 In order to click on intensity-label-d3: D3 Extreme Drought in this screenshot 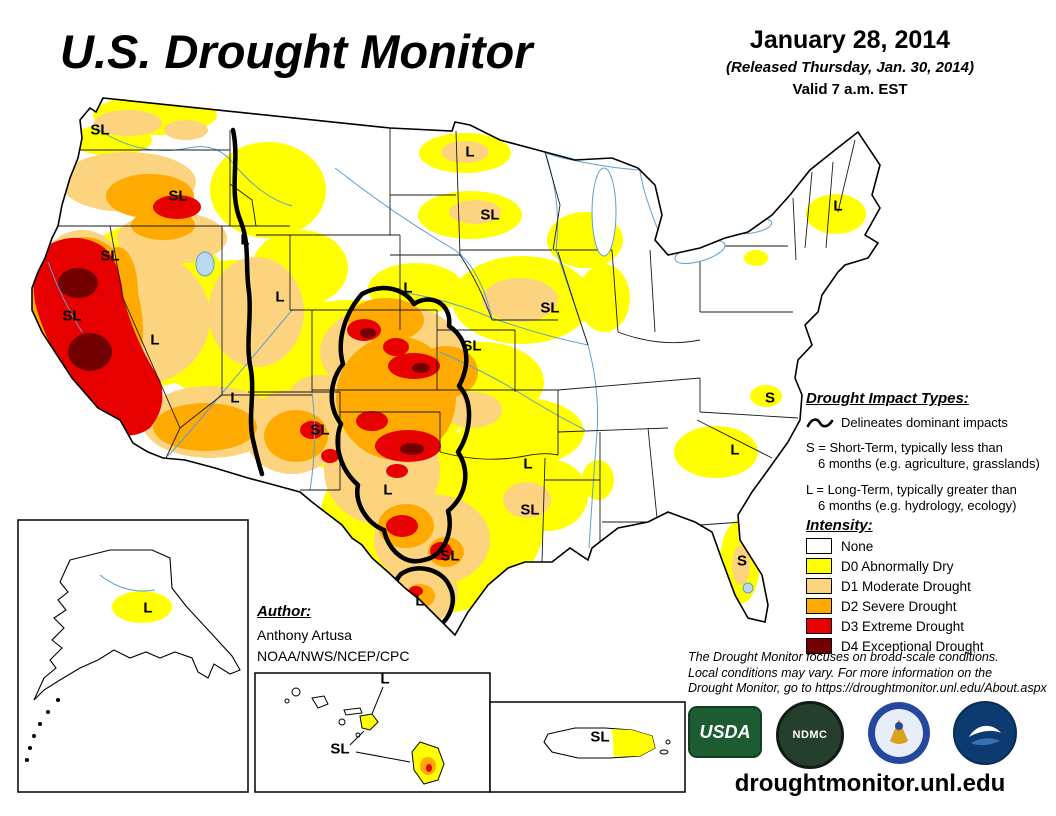, I will do `click(903, 626)`.